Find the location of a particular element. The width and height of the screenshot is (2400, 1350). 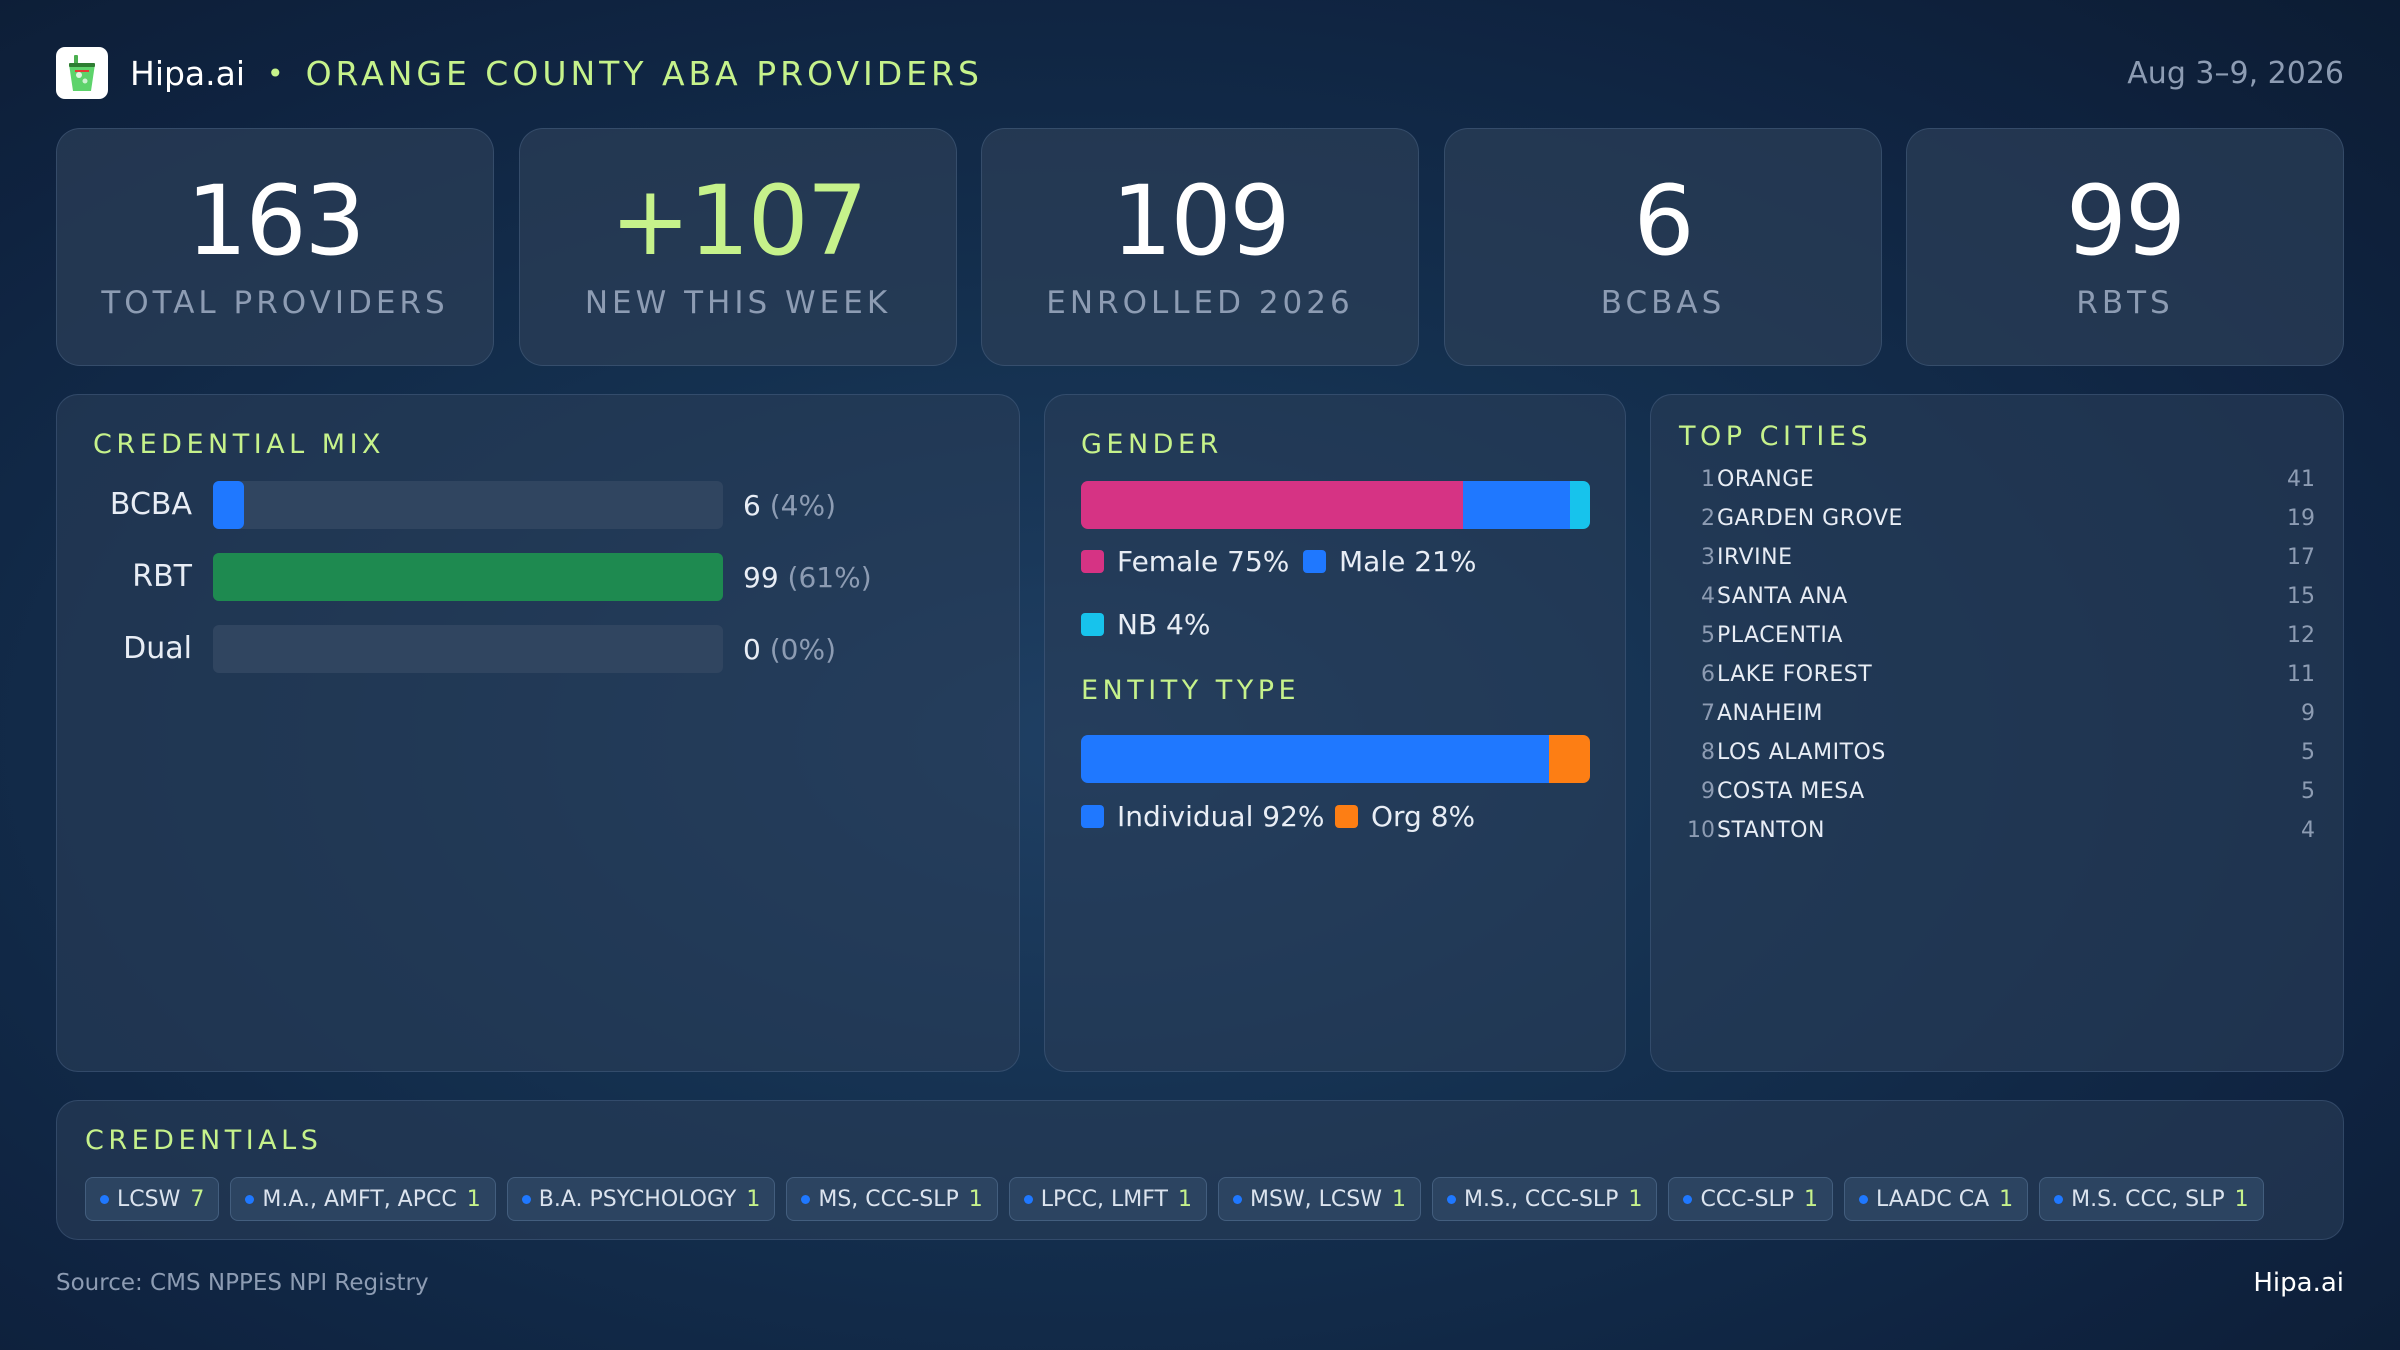

city-rank: 1 is located at coordinates (1708, 479).